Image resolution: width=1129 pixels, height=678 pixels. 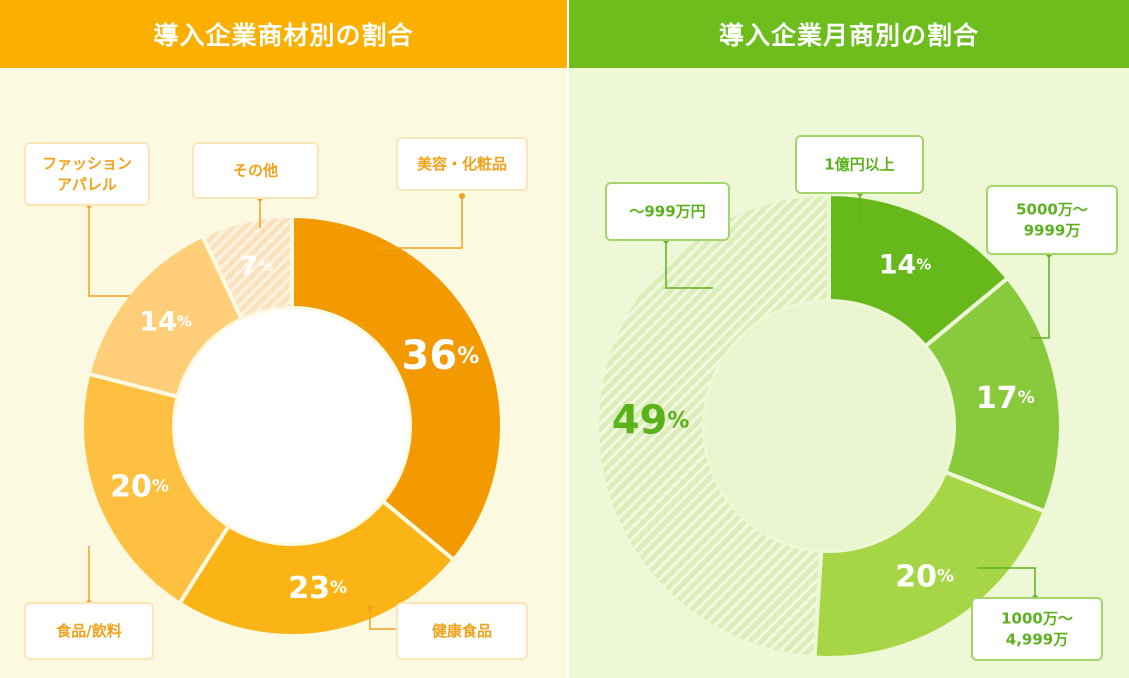 I want to click on category-label-1-0: 1億円以上, so click(x=859, y=179).